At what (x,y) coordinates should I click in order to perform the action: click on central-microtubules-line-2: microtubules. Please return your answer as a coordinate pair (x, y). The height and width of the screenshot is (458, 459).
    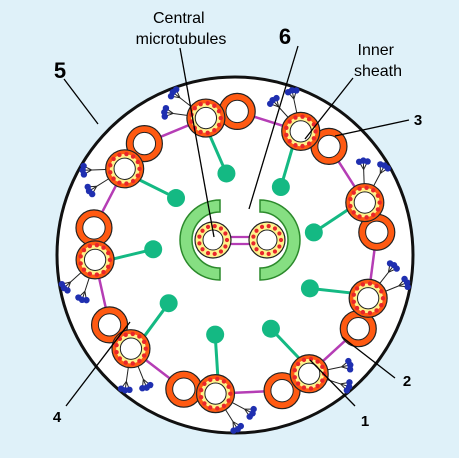
    Looking at the image, I should click on (181, 39).